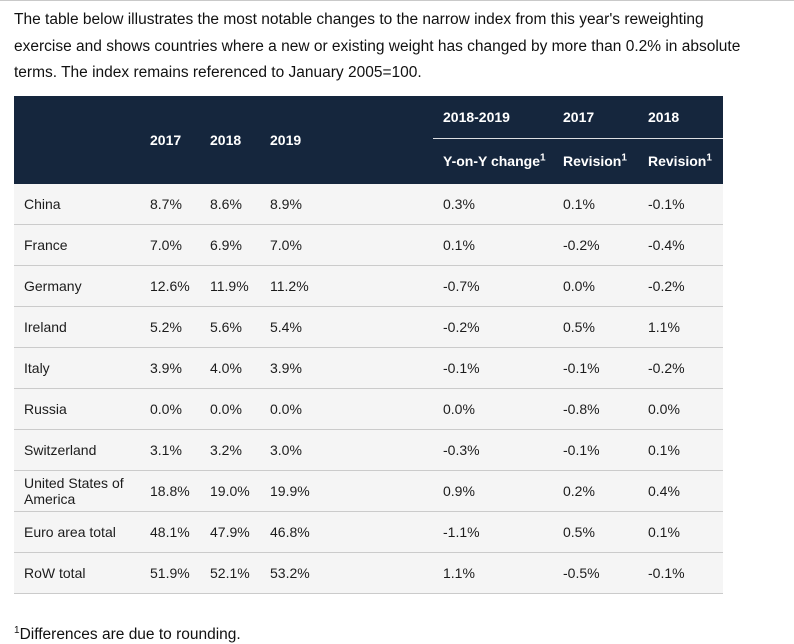 This screenshot has height=644, width=794. What do you see at coordinates (77, 532) in the screenshot?
I see `country-cell: Euro area total` at bounding box center [77, 532].